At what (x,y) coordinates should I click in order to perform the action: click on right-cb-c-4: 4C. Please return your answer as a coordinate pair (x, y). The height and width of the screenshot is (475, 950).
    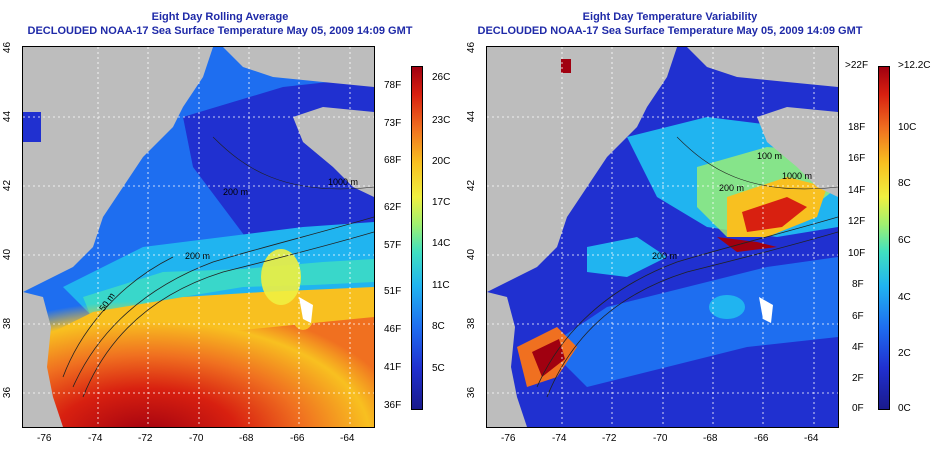
    Looking at the image, I should click on (904, 297).